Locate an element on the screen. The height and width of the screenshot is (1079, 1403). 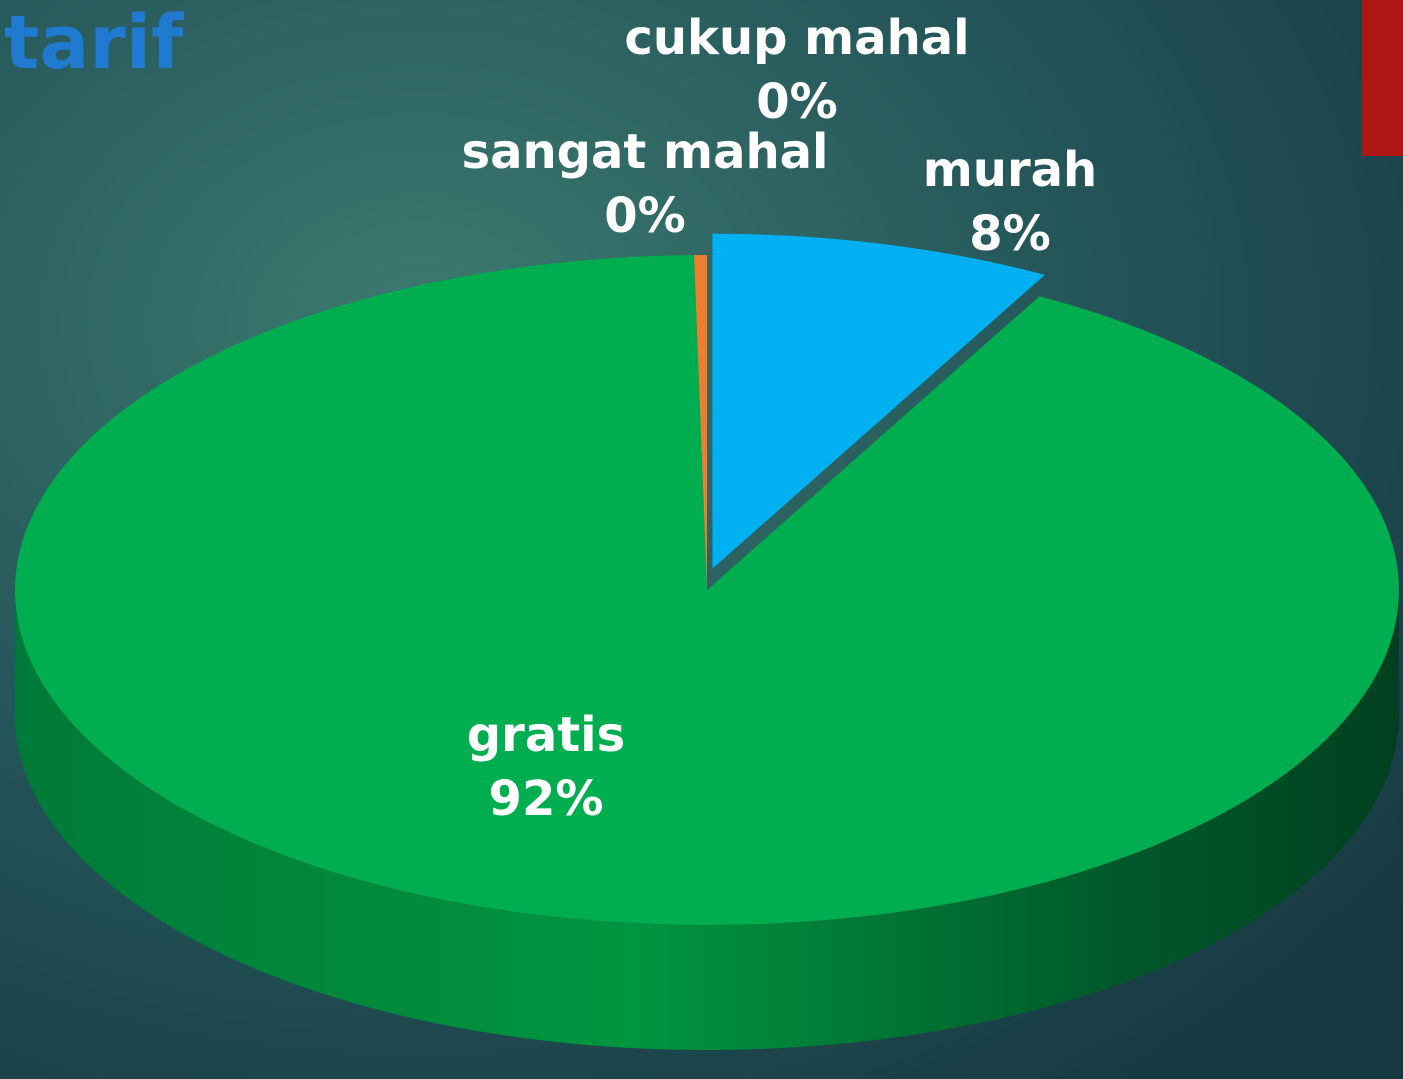
slice-label: murah is located at coordinates (1010, 170).